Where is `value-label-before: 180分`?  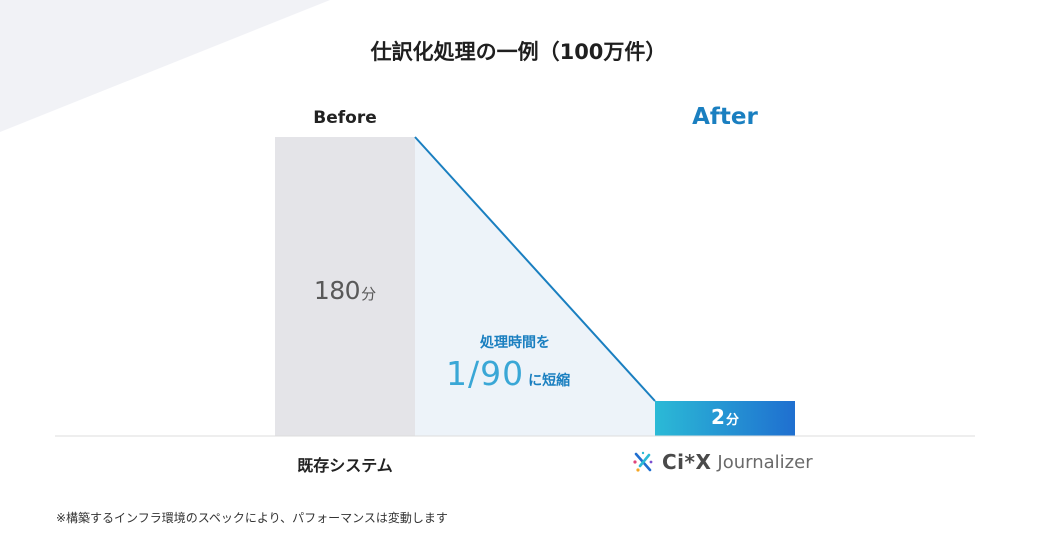
value-label-before: 180分 is located at coordinates (345, 290).